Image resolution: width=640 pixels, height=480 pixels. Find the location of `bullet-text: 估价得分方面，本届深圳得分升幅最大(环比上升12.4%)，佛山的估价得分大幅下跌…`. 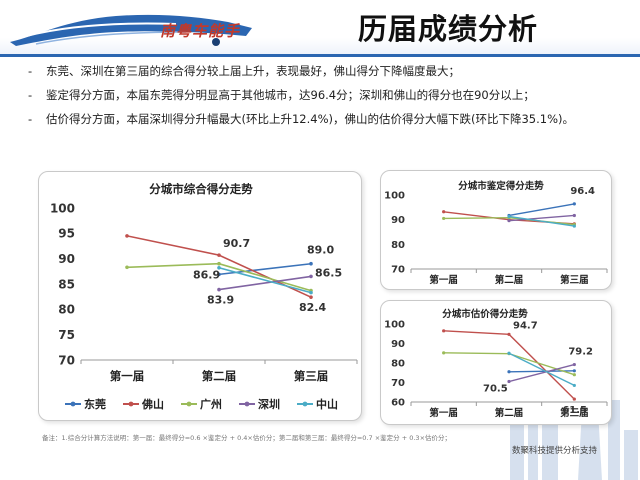

bullet-text: 估价得分方面，本届深圳得分升幅最大(环比上升12.4%)，佛山的估价得分大幅下跌… is located at coordinates (310, 119).